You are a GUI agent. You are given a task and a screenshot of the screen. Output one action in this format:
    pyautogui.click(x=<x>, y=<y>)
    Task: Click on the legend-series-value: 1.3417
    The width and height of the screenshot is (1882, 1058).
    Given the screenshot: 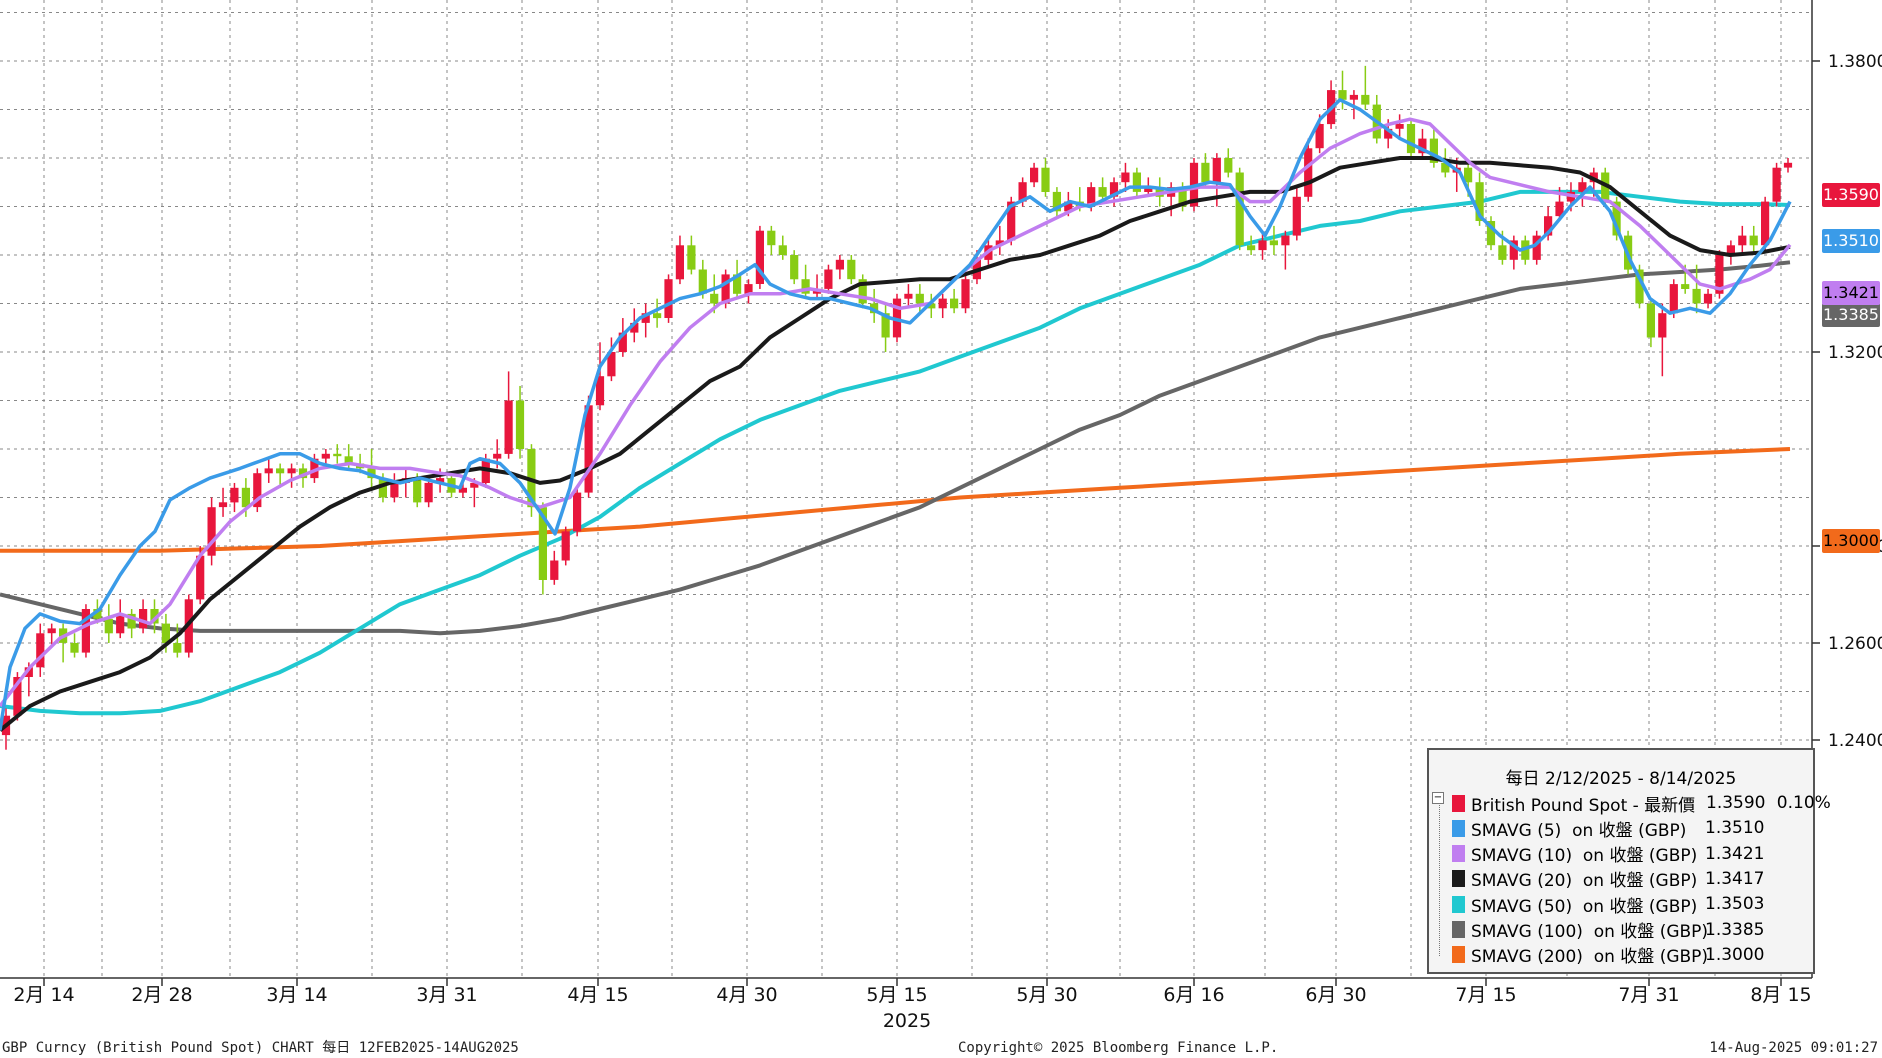 What is the action you would take?
    pyautogui.click(x=1735, y=878)
    